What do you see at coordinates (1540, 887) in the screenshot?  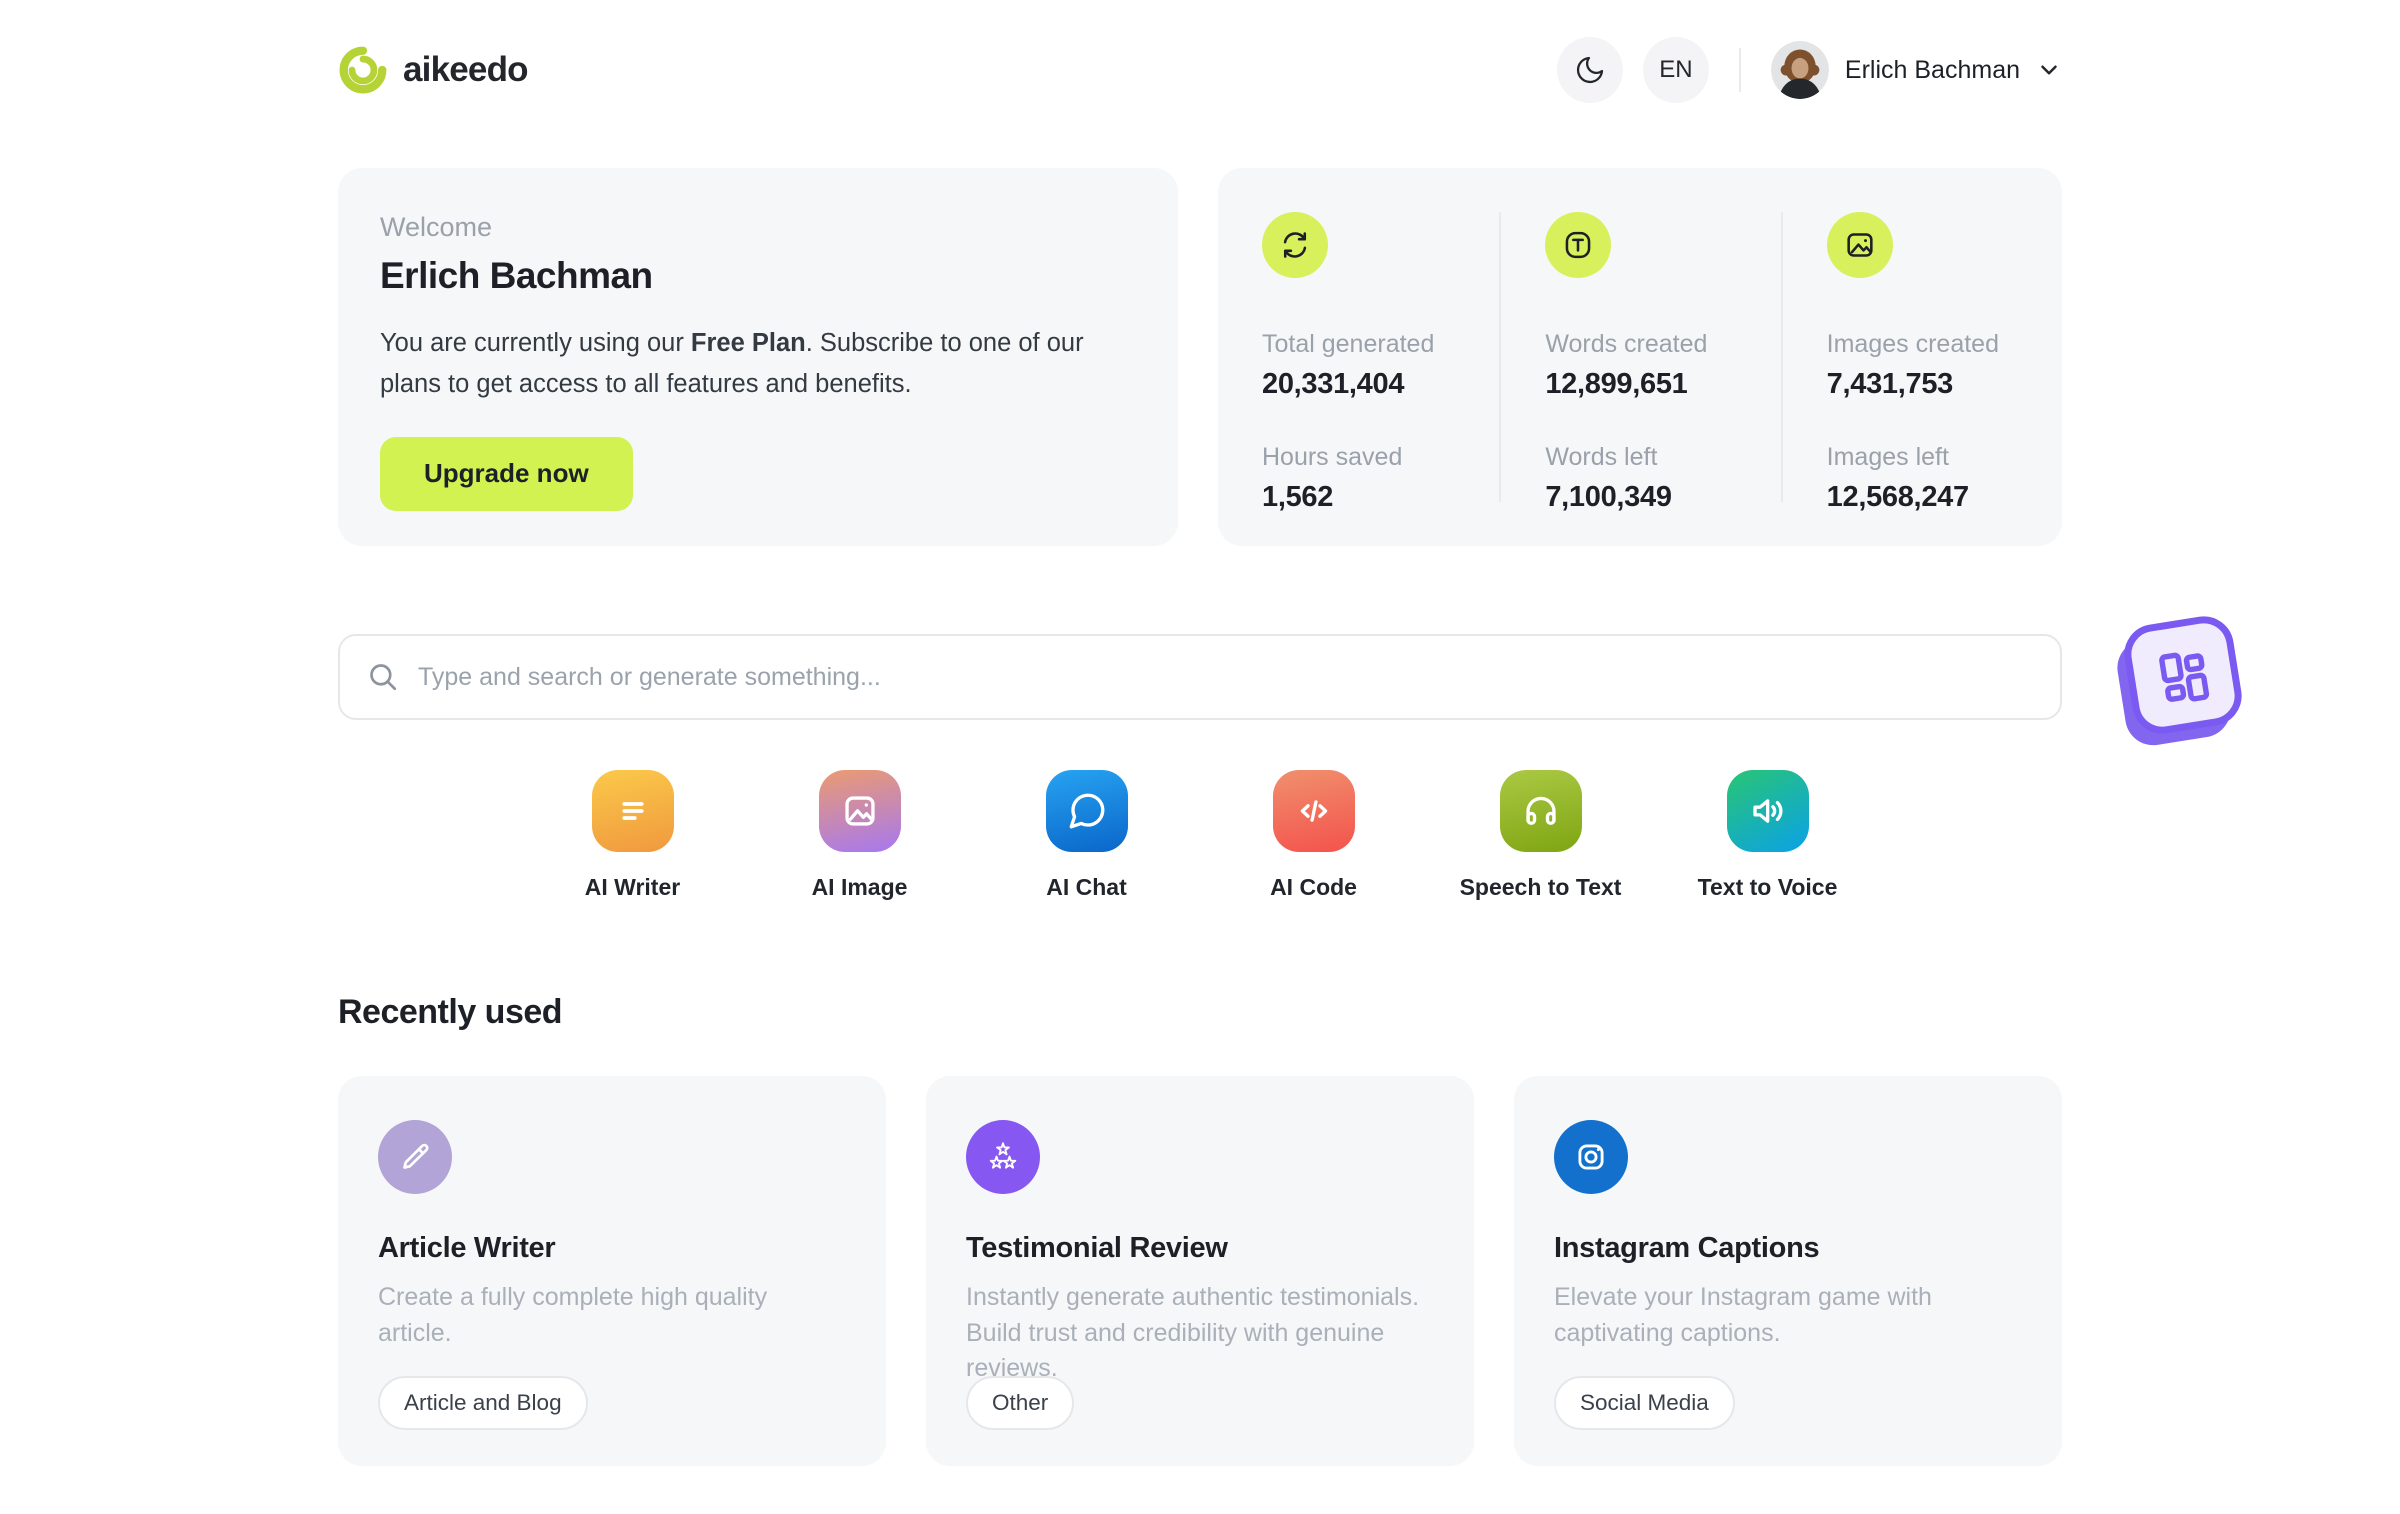 I see `tool-label: Speech to Text` at bounding box center [1540, 887].